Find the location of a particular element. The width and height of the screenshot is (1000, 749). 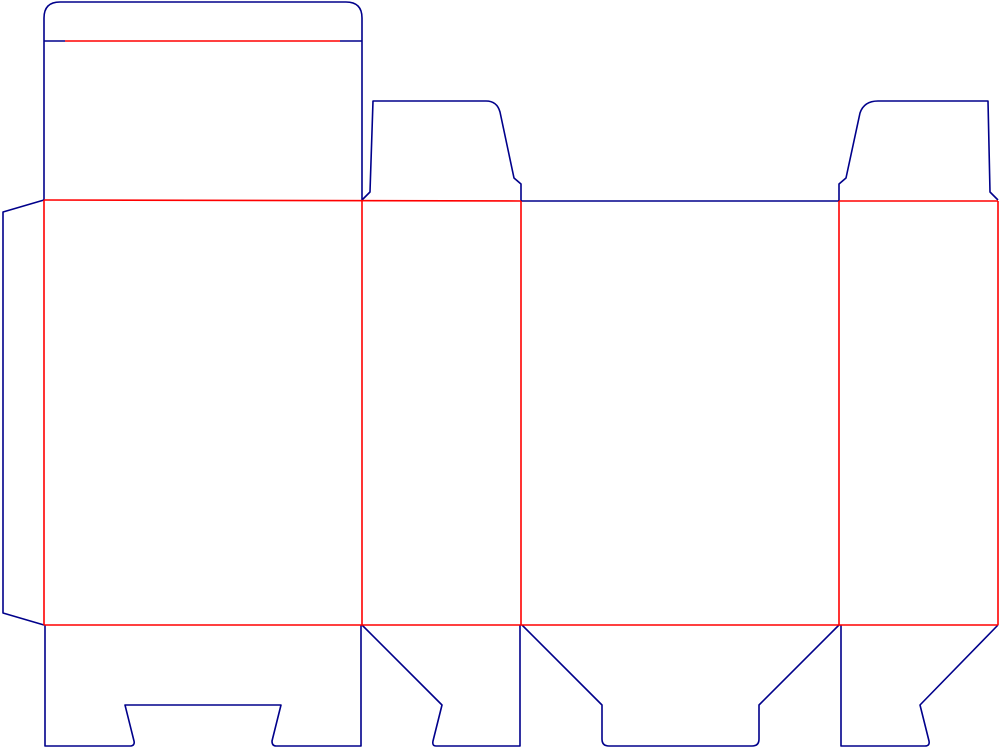

dust-flap-left is located at coordinates (441, 150).